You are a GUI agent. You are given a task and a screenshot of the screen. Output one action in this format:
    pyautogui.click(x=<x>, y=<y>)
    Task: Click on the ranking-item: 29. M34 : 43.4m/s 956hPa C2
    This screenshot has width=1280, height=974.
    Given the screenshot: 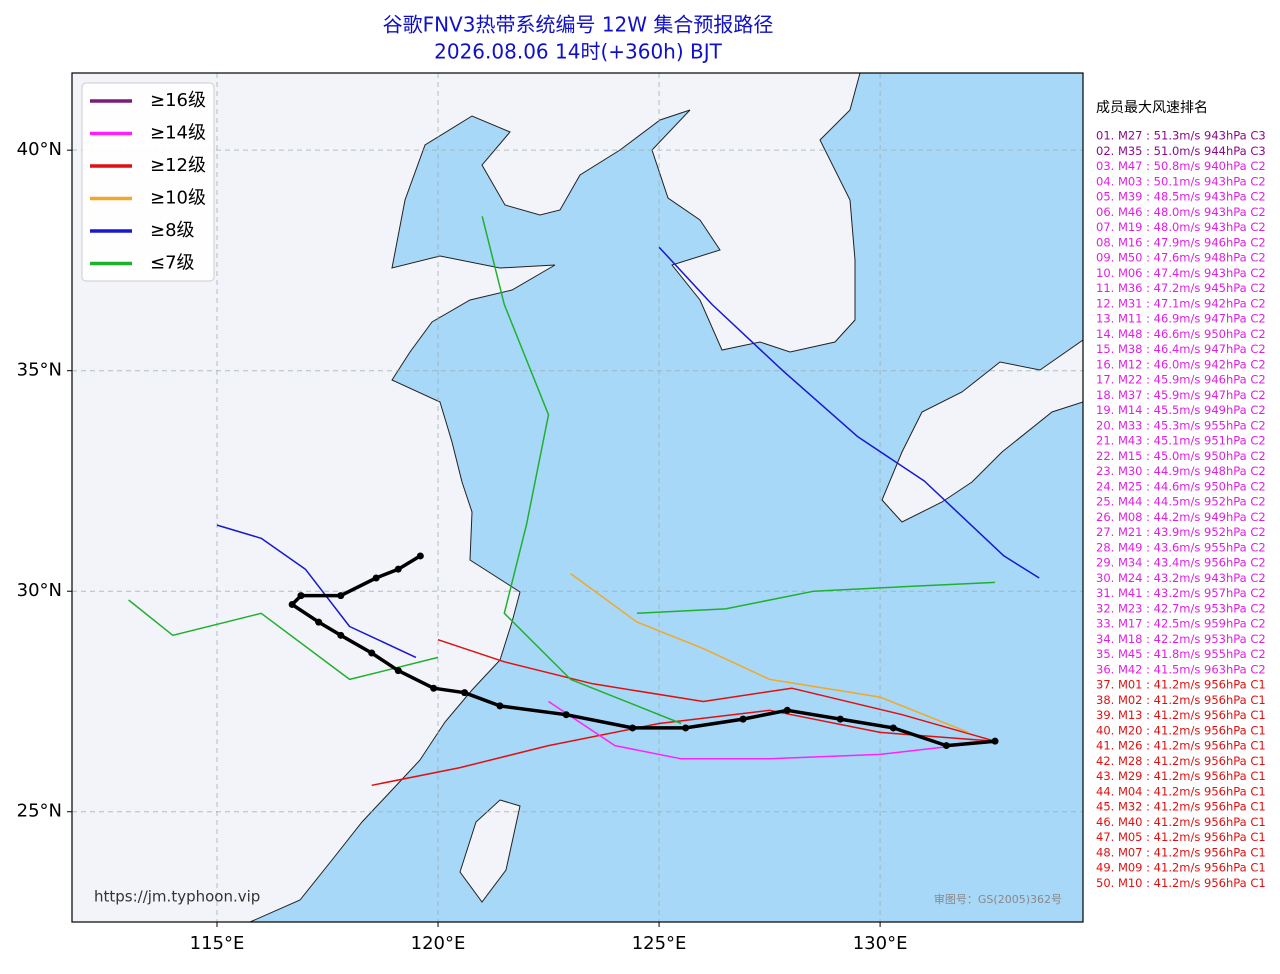 What is the action you would take?
    pyautogui.click(x=1181, y=563)
    